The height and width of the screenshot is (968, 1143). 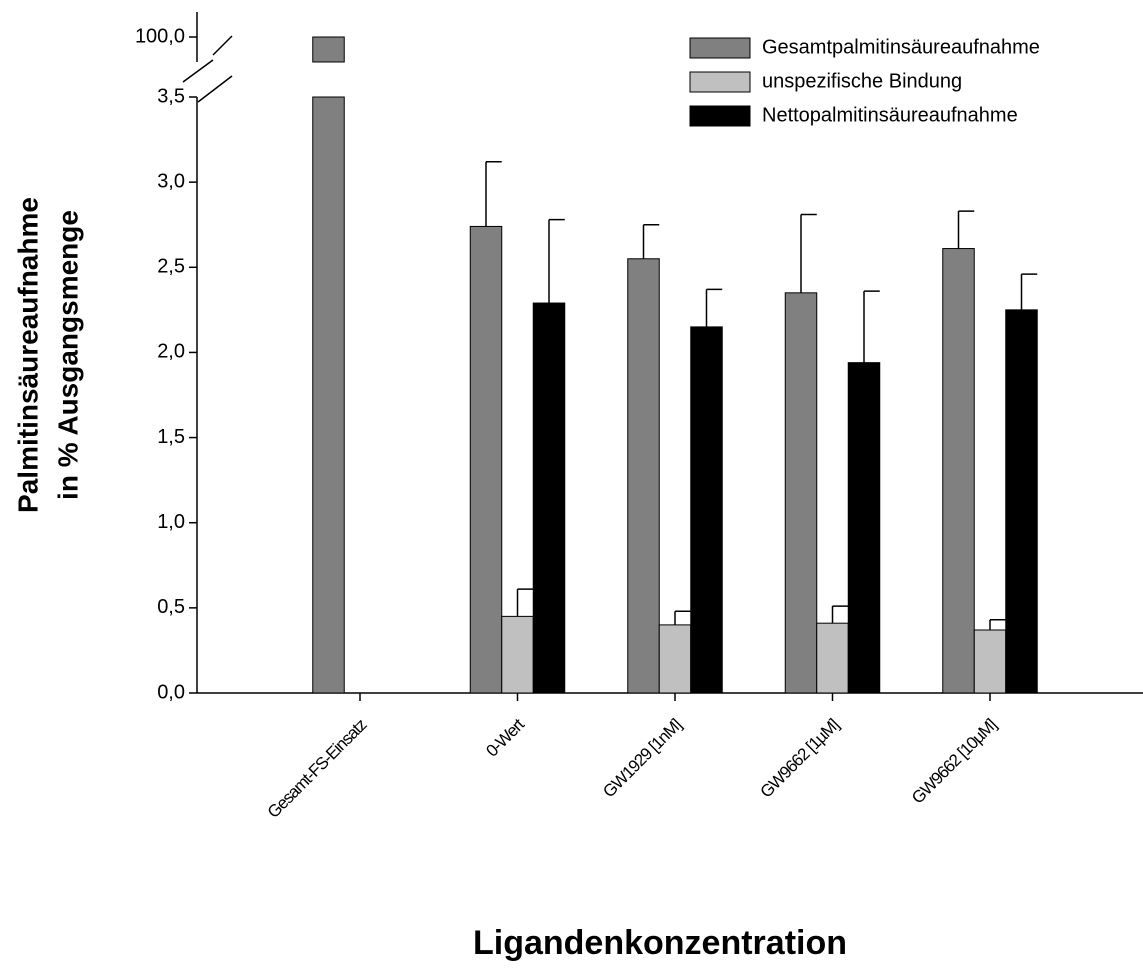 What do you see at coordinates (171, 522) in the screenshot?
I see `y-tick-label: 1,0` at bounding box center [171, 522].